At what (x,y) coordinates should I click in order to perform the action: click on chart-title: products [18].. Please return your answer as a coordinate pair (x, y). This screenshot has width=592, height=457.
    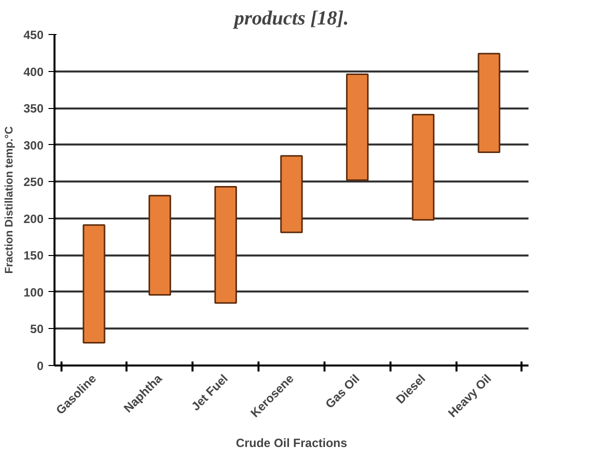
    Looking at the image, I should click on (290, 19).